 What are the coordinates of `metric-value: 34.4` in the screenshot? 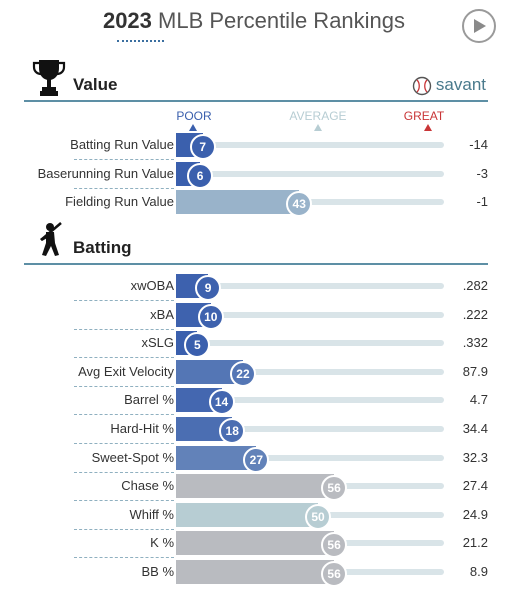 It's located at (475, 428).